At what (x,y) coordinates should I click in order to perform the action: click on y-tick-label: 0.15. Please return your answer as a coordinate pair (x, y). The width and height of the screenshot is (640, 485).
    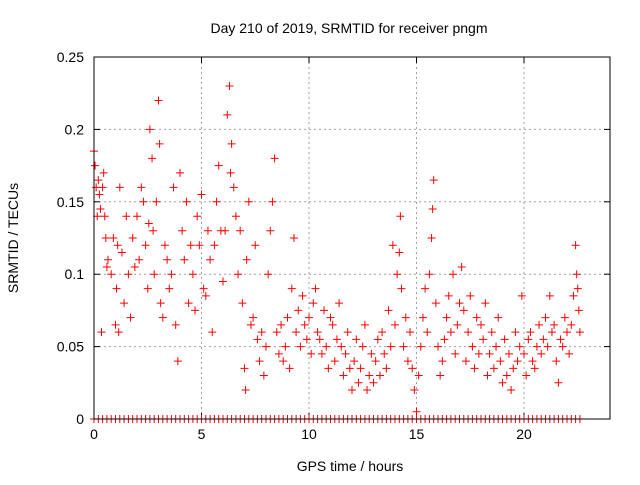
    Looking at the image, I should click on (70, 202).